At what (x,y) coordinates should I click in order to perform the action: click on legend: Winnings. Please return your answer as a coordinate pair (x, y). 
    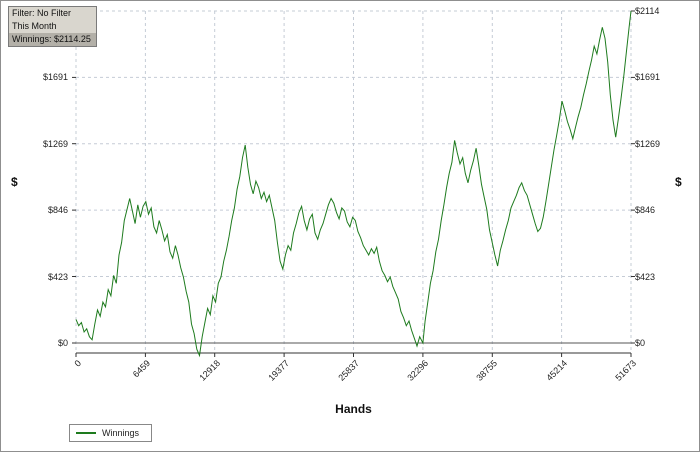
    Looking at the image, I should click on (111, 433).